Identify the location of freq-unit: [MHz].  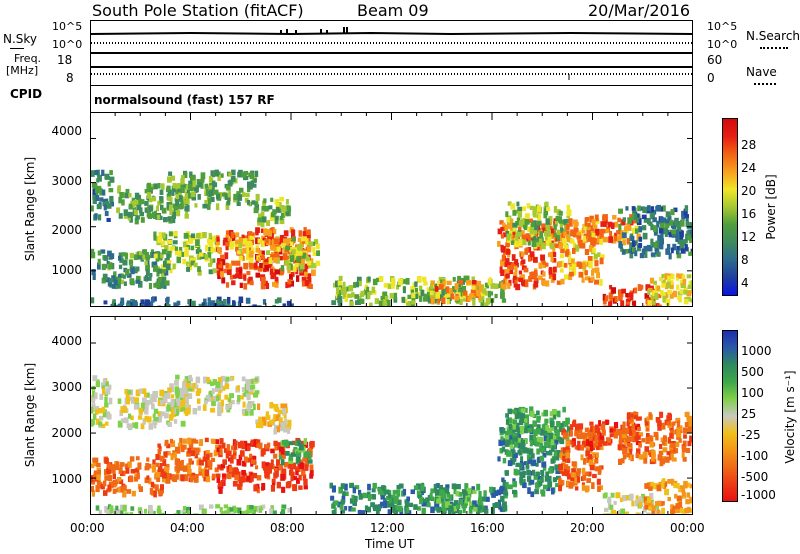
(22, 70).